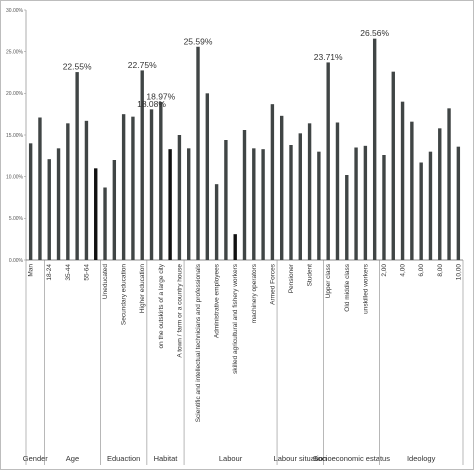 This screenshot has width=474, height=470. What do you see at coordinates (160, 96) in the screenshot?
I see `data-label: 18.97%` at bounding box center [160, 96].